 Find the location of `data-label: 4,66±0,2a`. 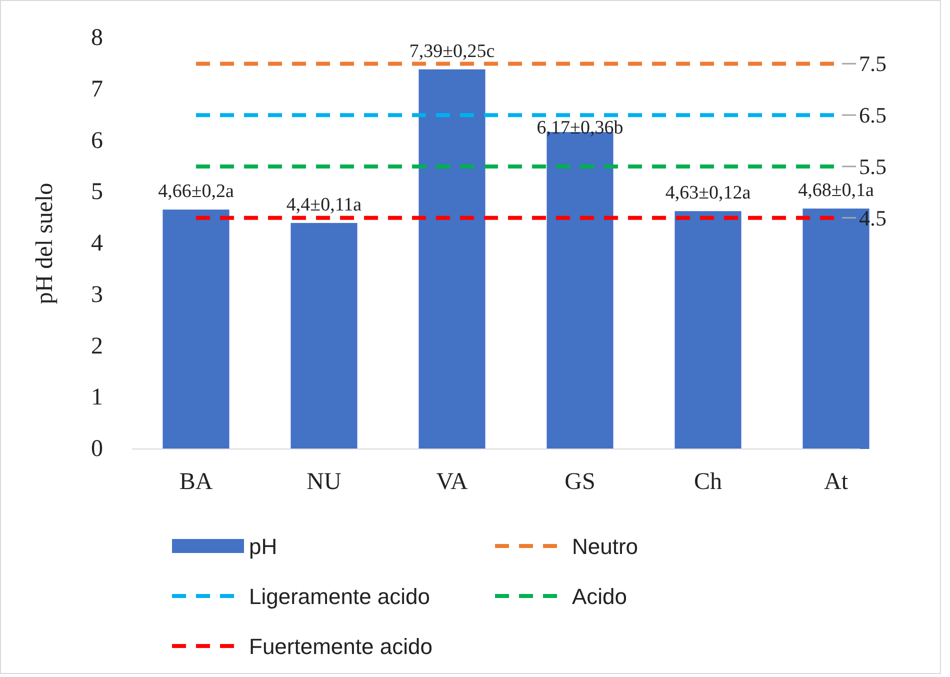

data-label: 4,66±0,2a is located at coordinates (196, 191).